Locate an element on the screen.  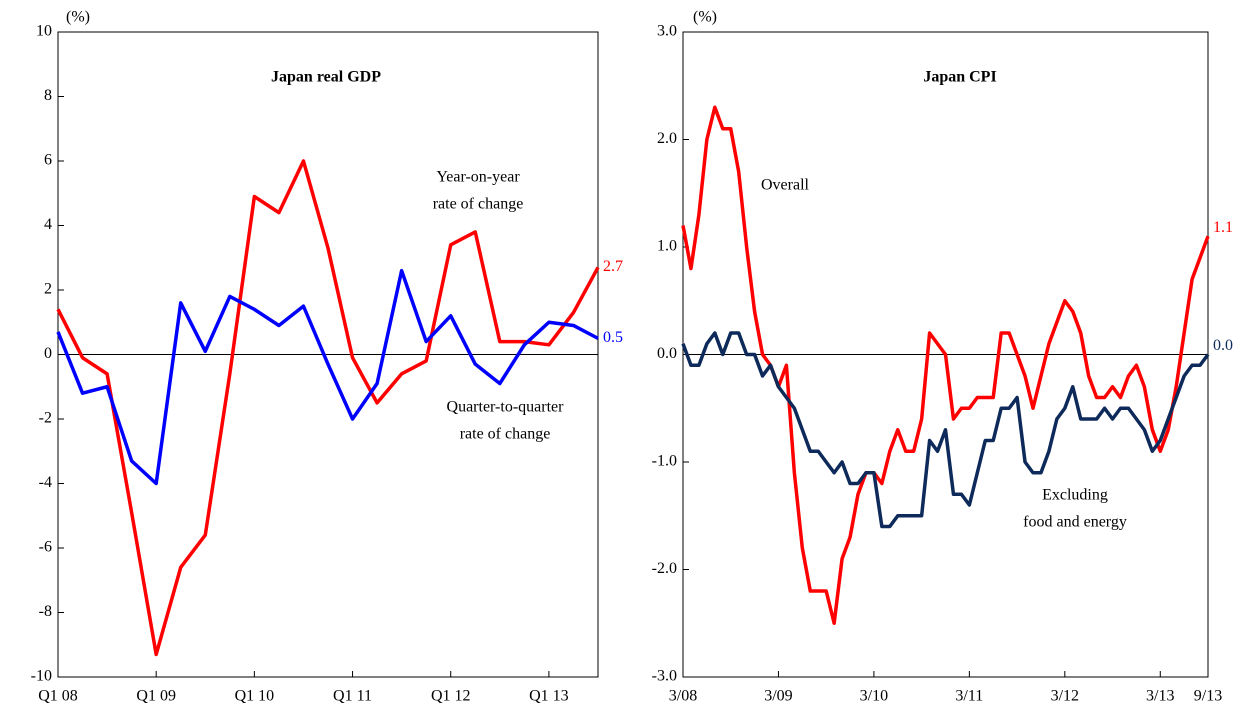
y-tick-label: -4 is located at coordinates (45, 482).